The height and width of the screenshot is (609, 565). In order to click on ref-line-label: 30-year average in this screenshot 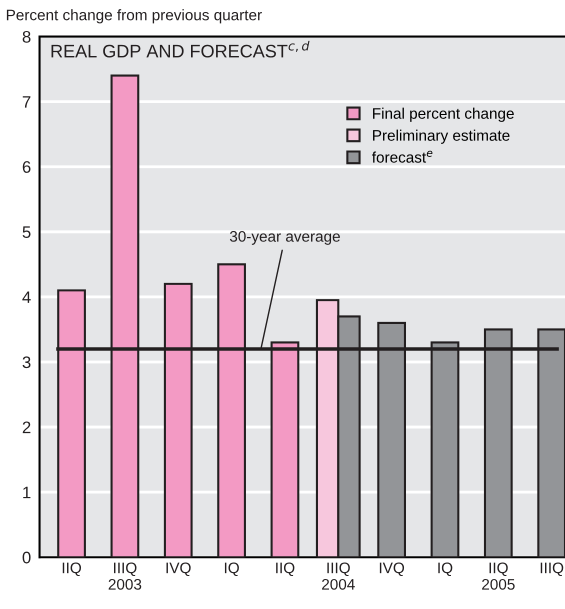, I will do `click(285, 237)`.